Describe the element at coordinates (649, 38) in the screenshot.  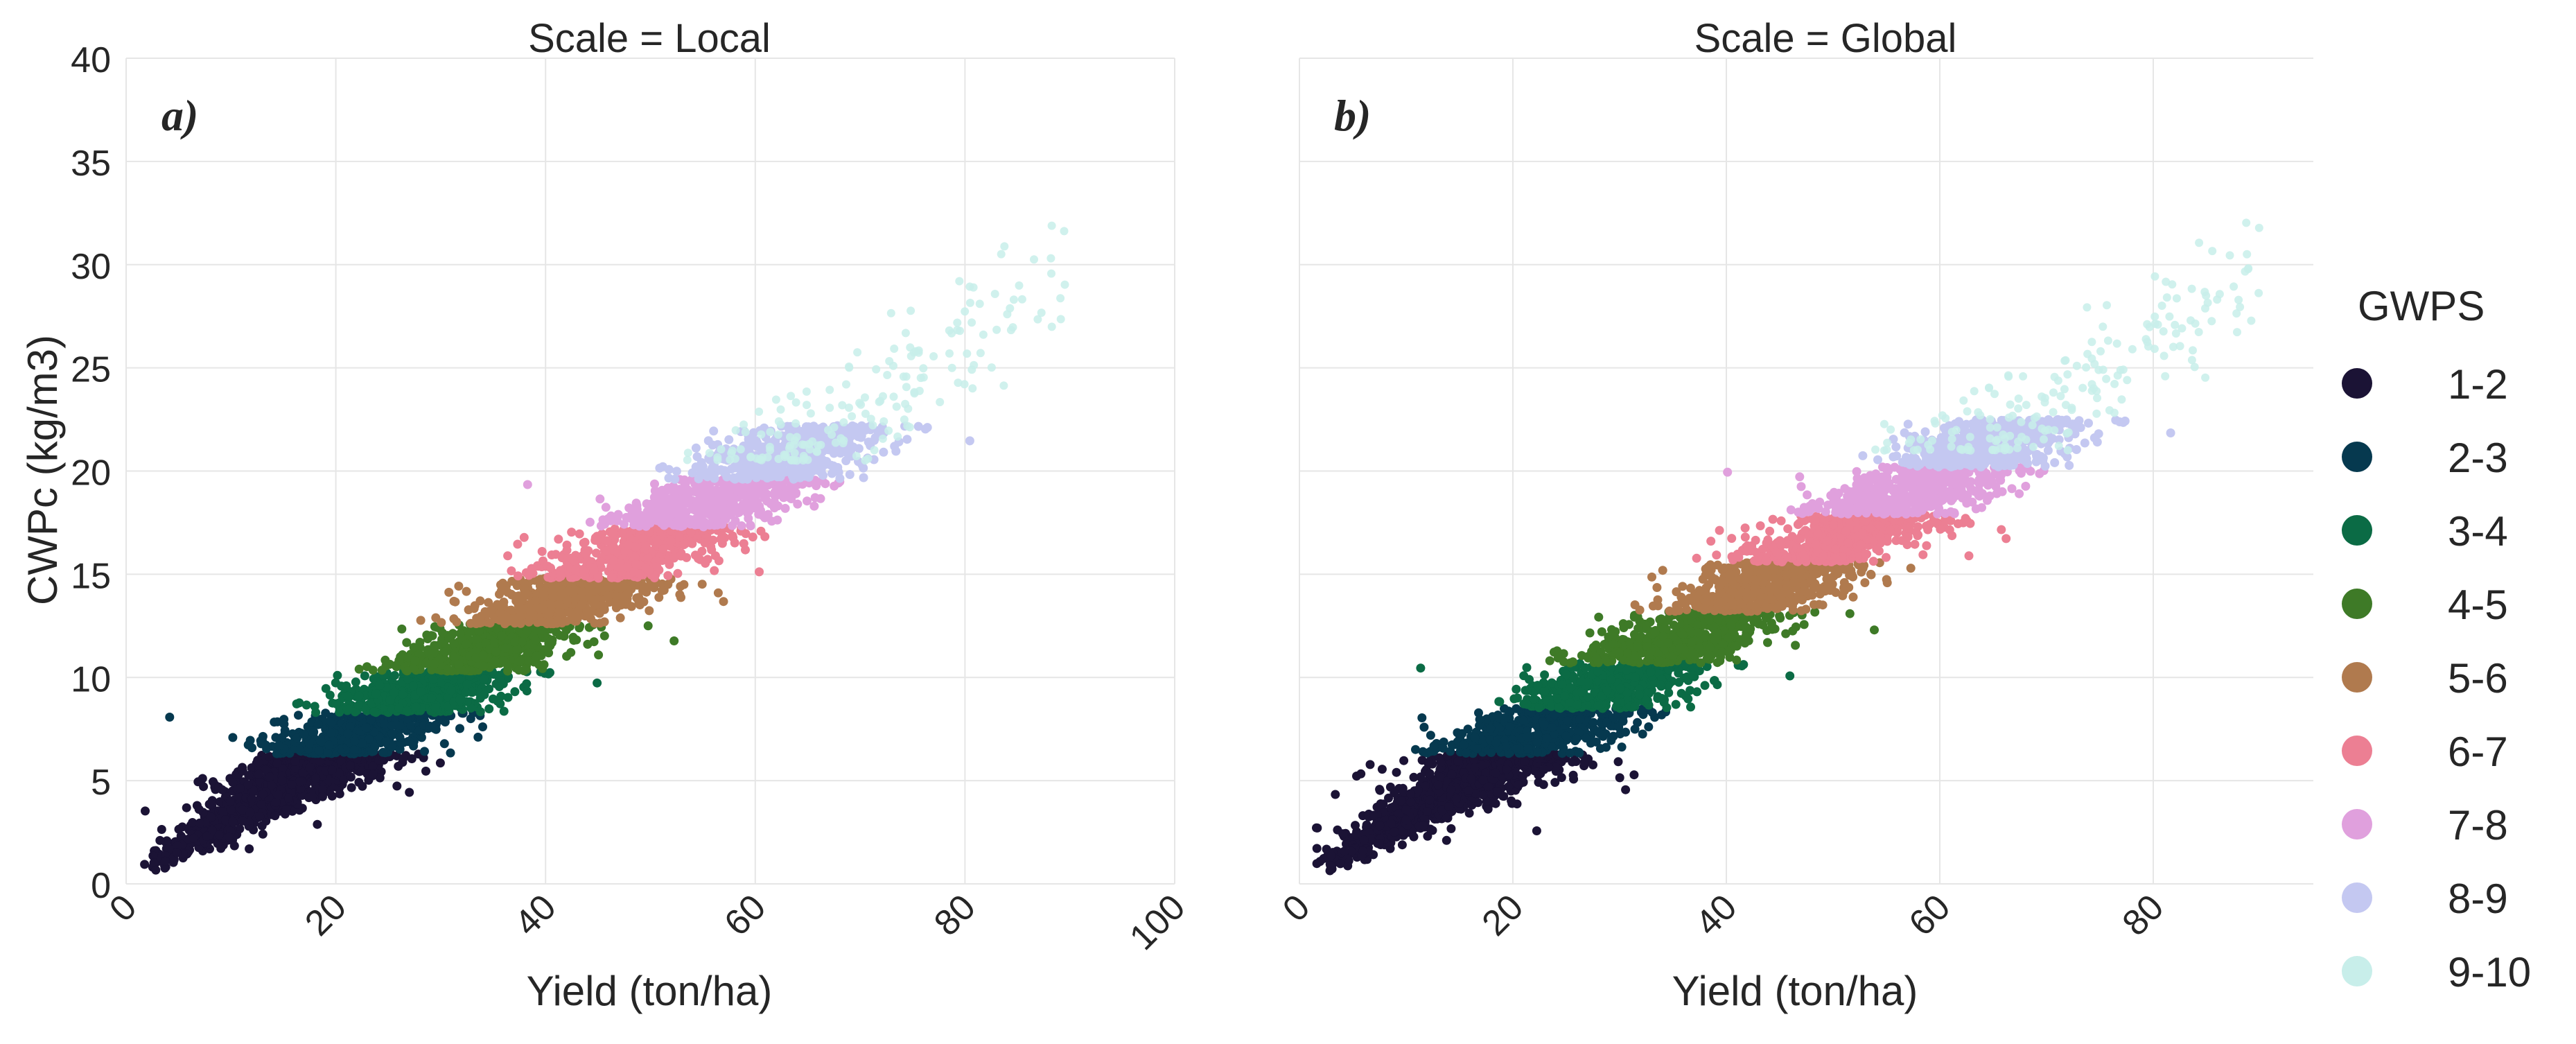
I see `panel-local-title: Scale = Local` at that location.